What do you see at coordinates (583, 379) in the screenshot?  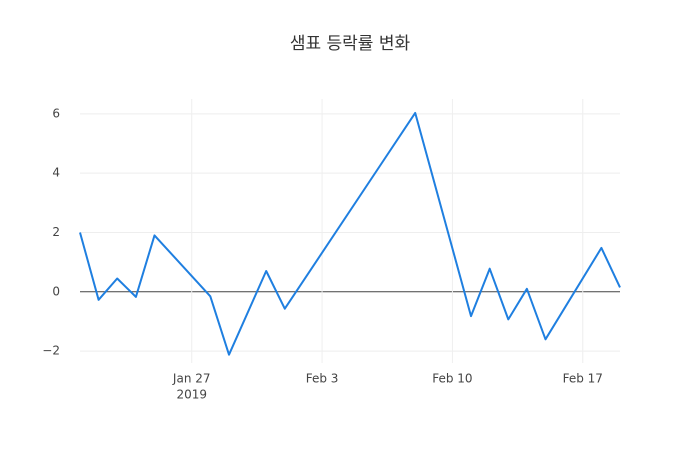 I see `x-tick-label: Feb 17` at bounding box center [583, 379].